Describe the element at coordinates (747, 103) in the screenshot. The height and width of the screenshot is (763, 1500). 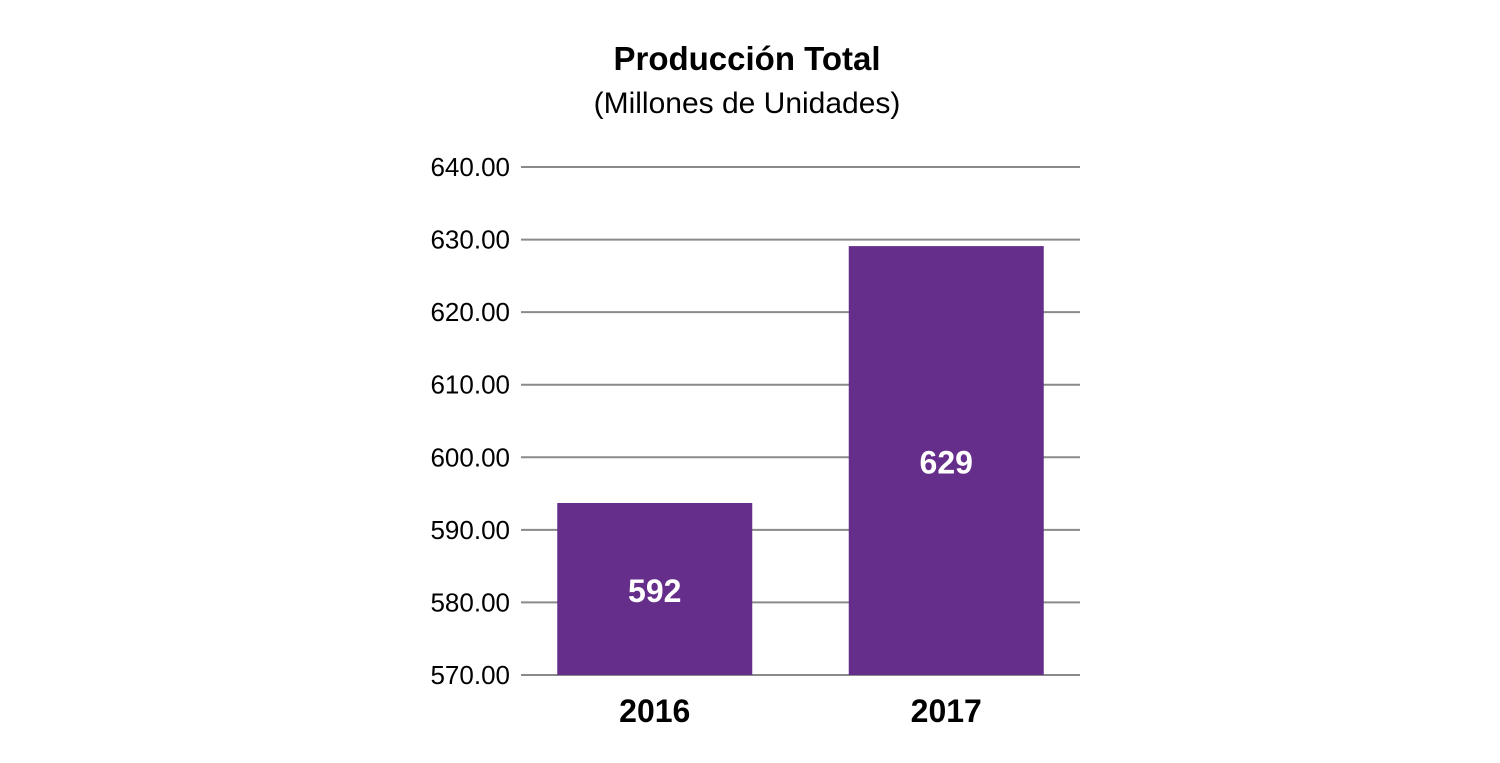
I see `chart-subtitle: (Millones de Unidades)` at that location.